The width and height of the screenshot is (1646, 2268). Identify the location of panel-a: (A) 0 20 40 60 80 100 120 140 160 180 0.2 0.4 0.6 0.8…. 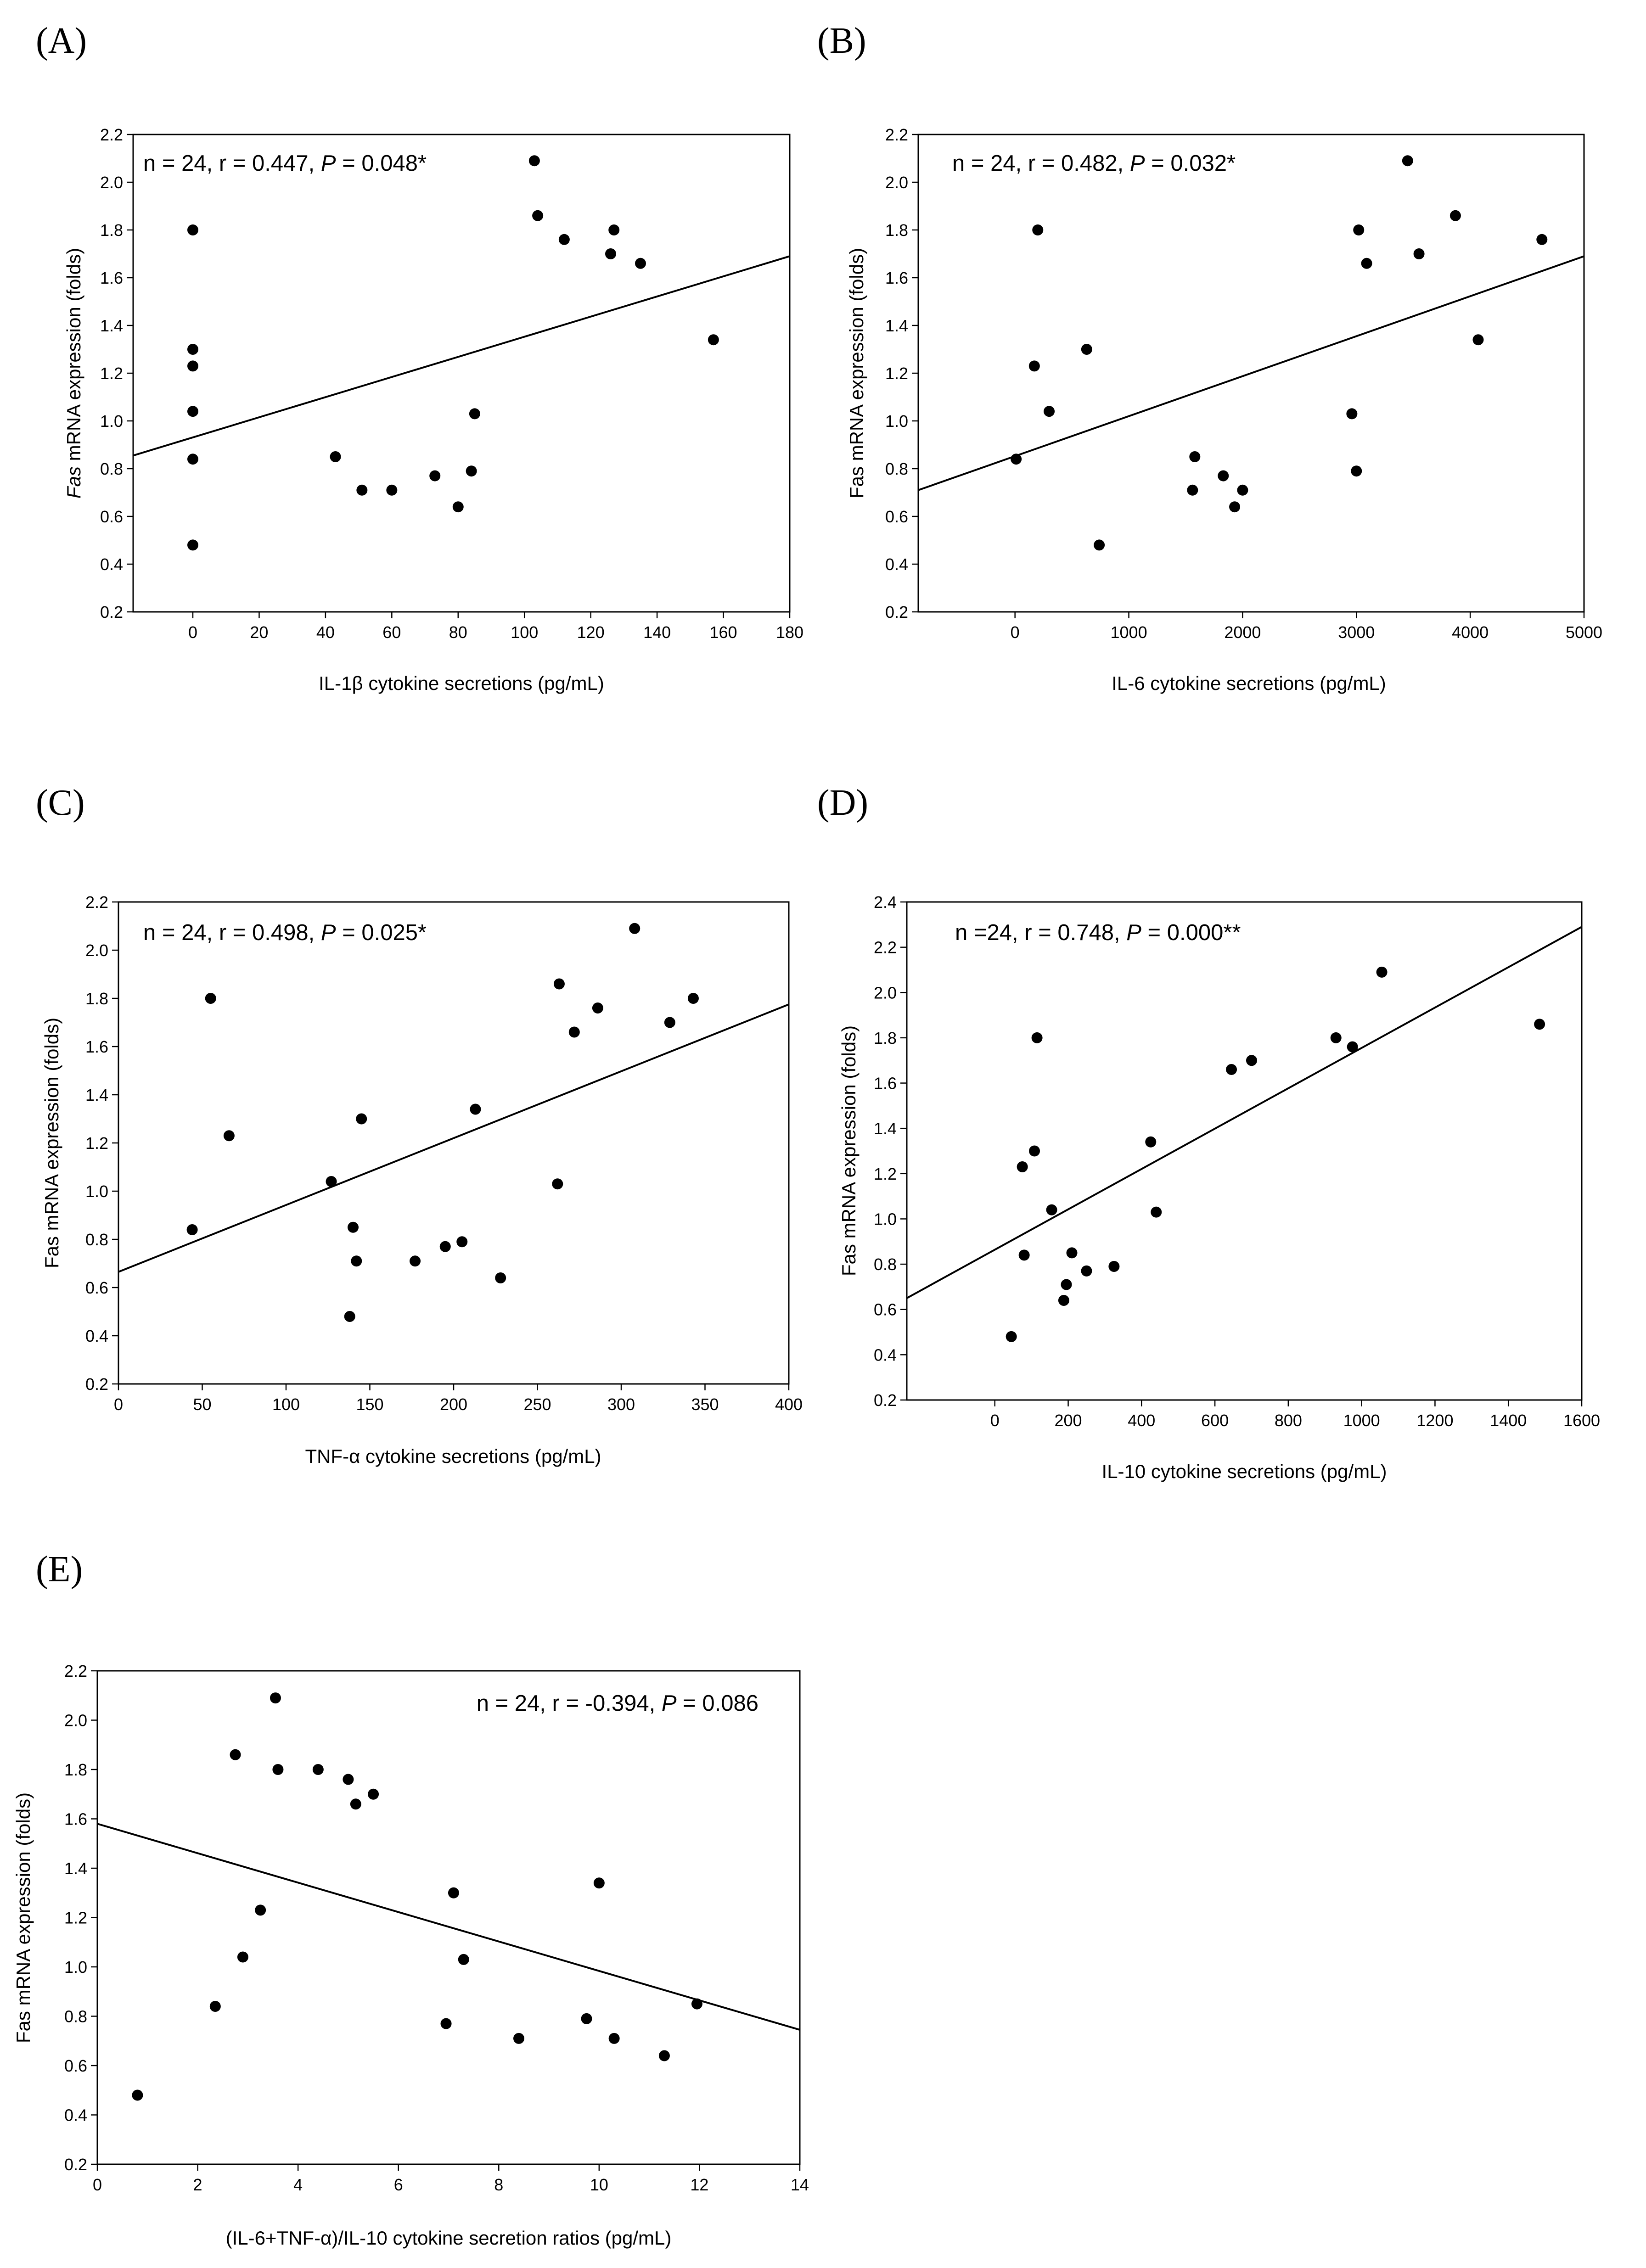
(420, 357).